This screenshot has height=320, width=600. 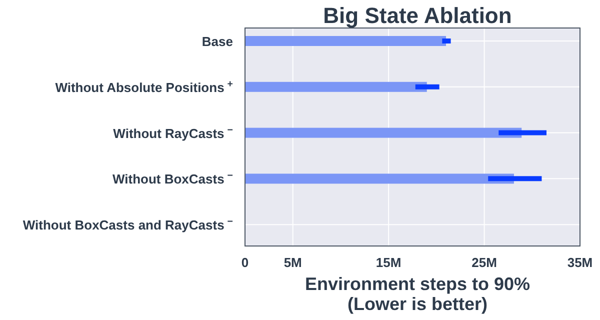 I want to click on x-tick-label: 15M, so click(x=389, y=262).